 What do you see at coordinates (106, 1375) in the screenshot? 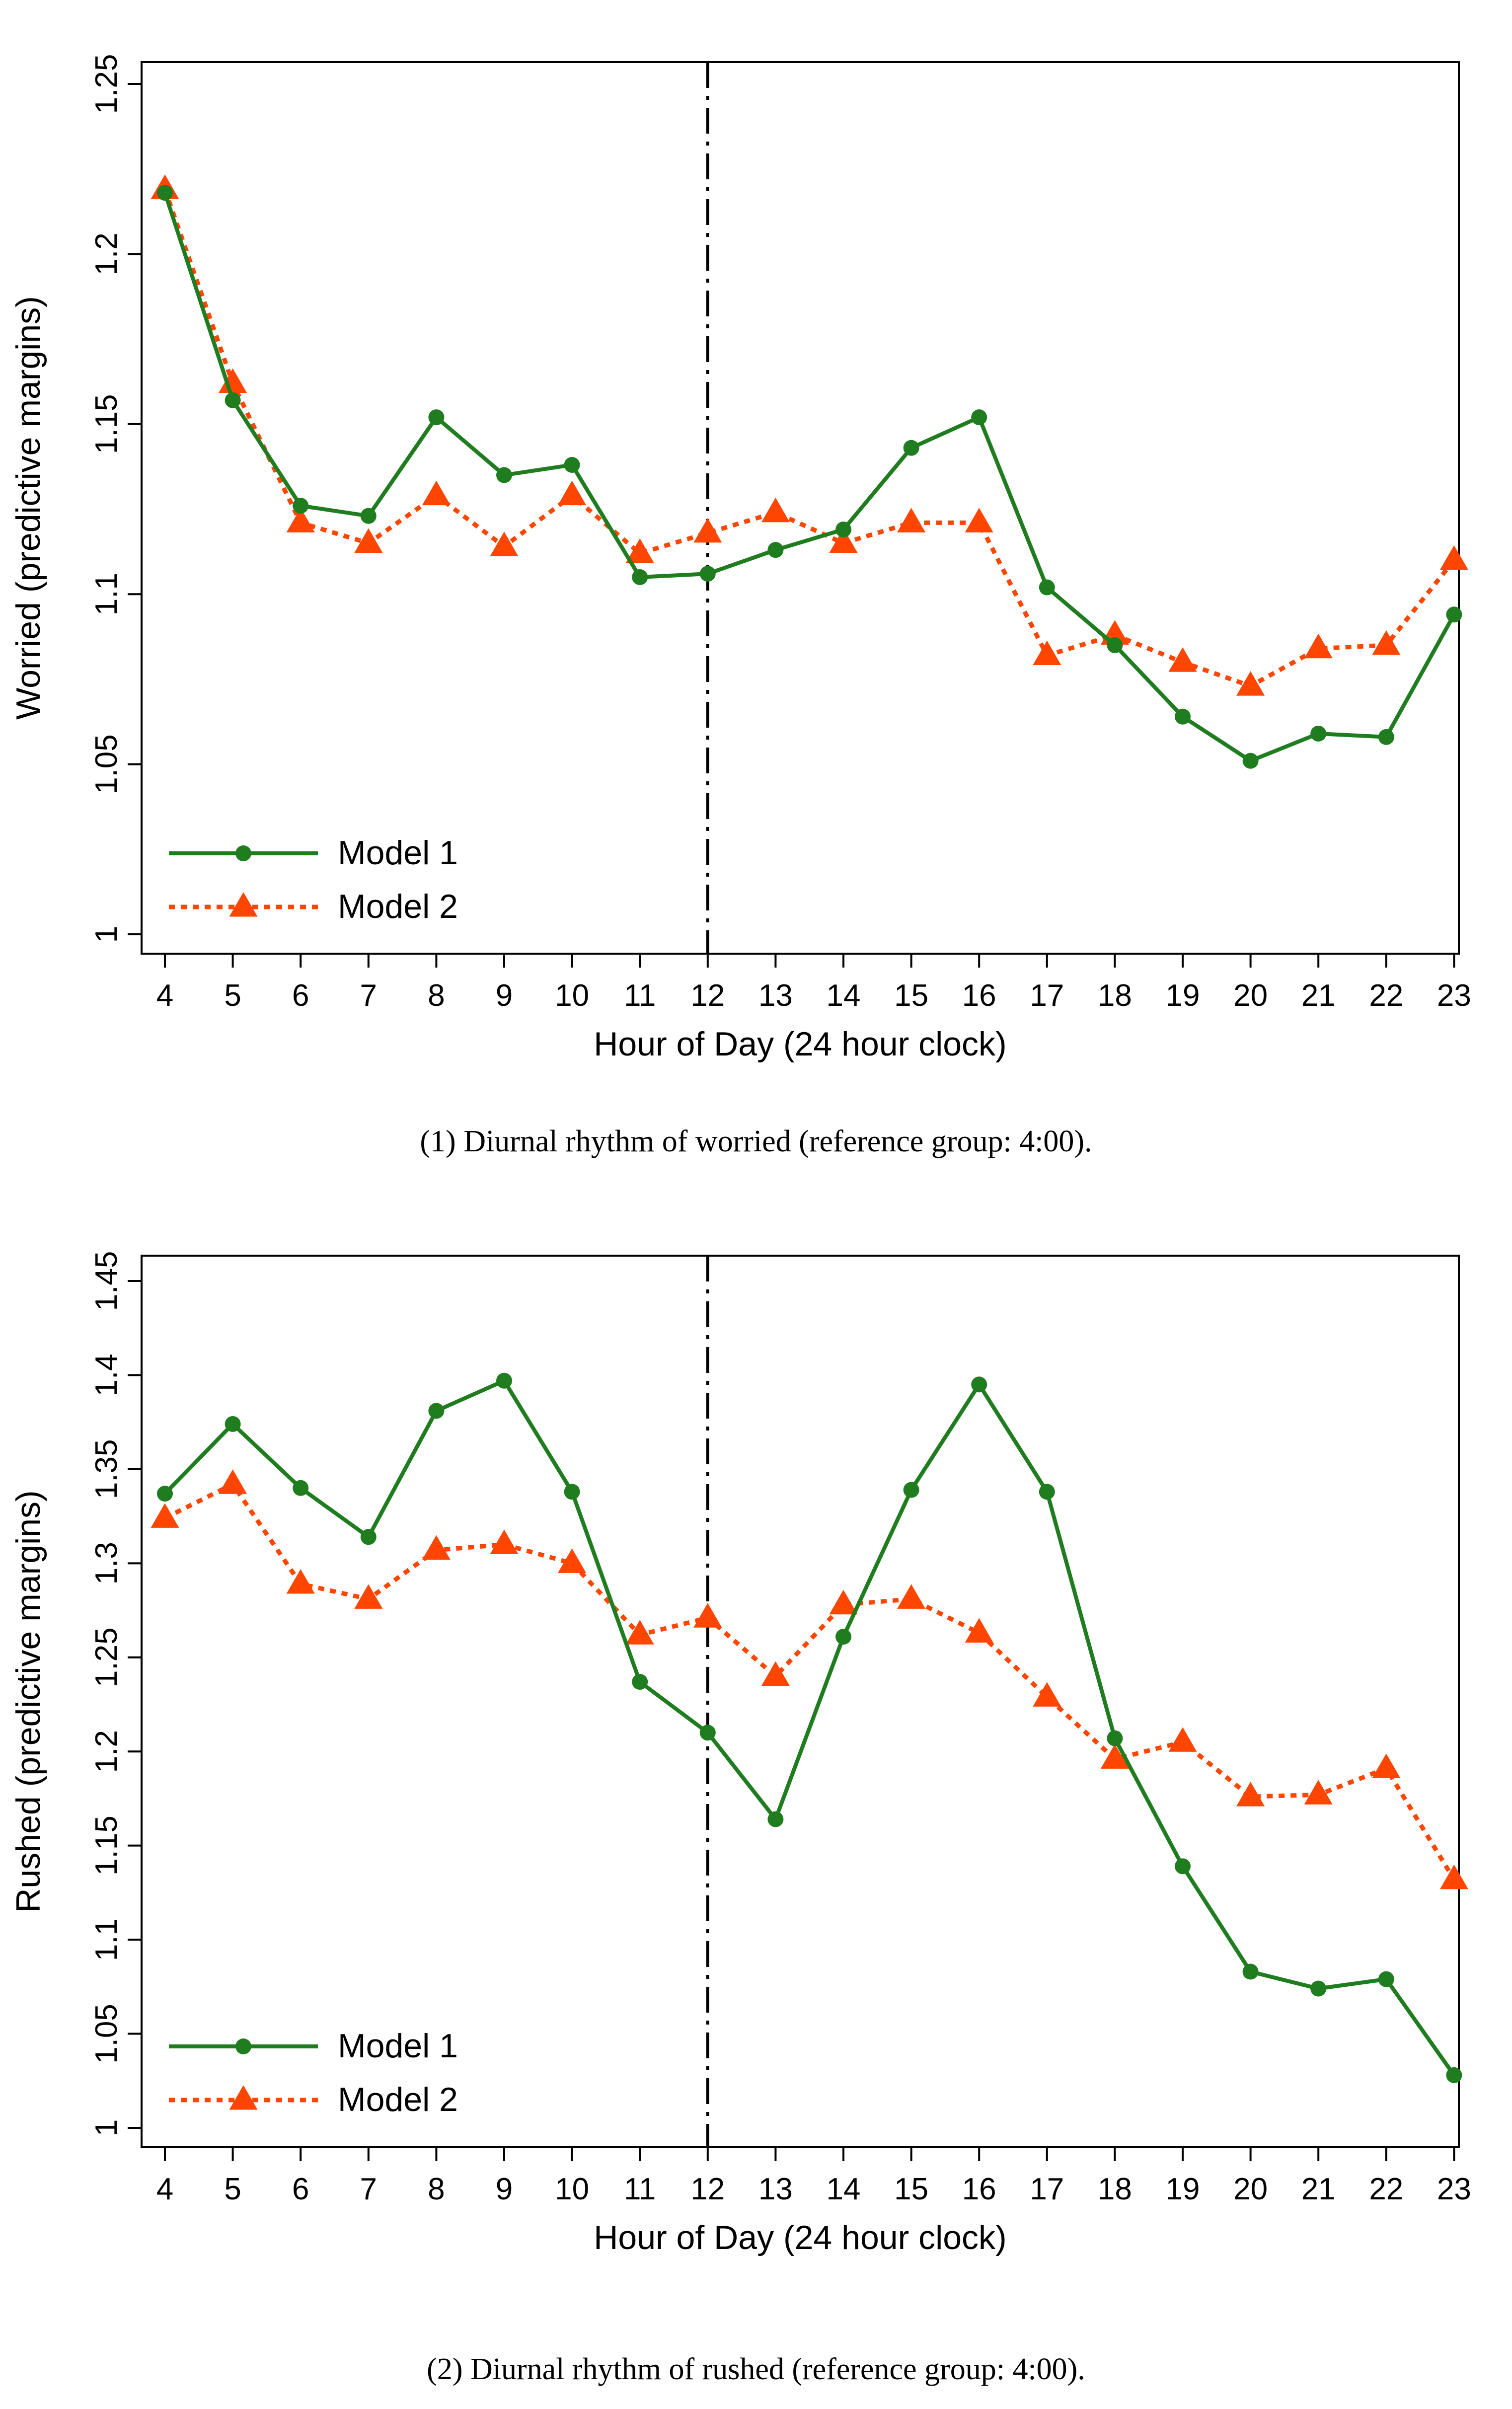
I see `y-tick-label: 1.4` at bounding box center [106, 1375].